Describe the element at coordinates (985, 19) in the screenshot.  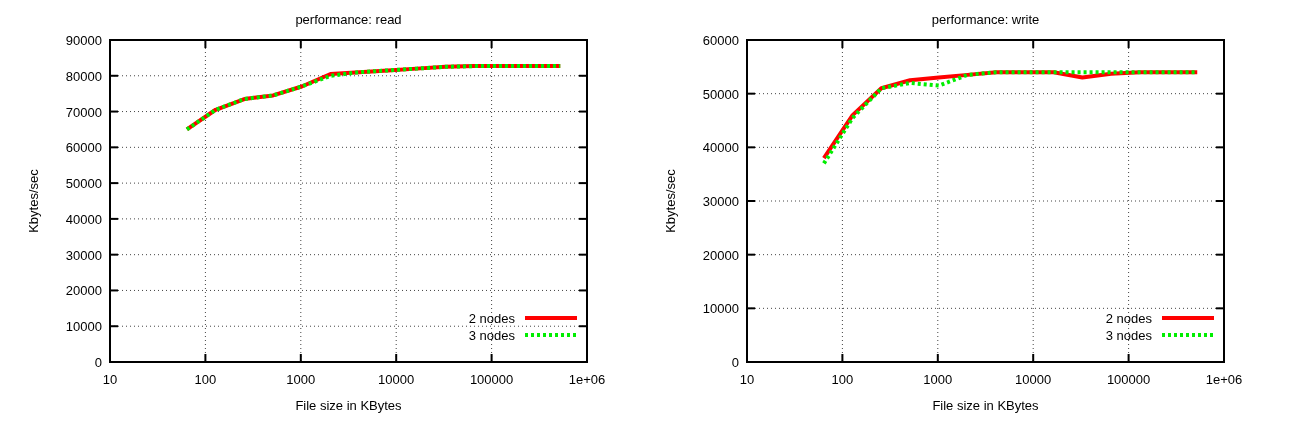
I see `chart-title: performance: write` at that location.